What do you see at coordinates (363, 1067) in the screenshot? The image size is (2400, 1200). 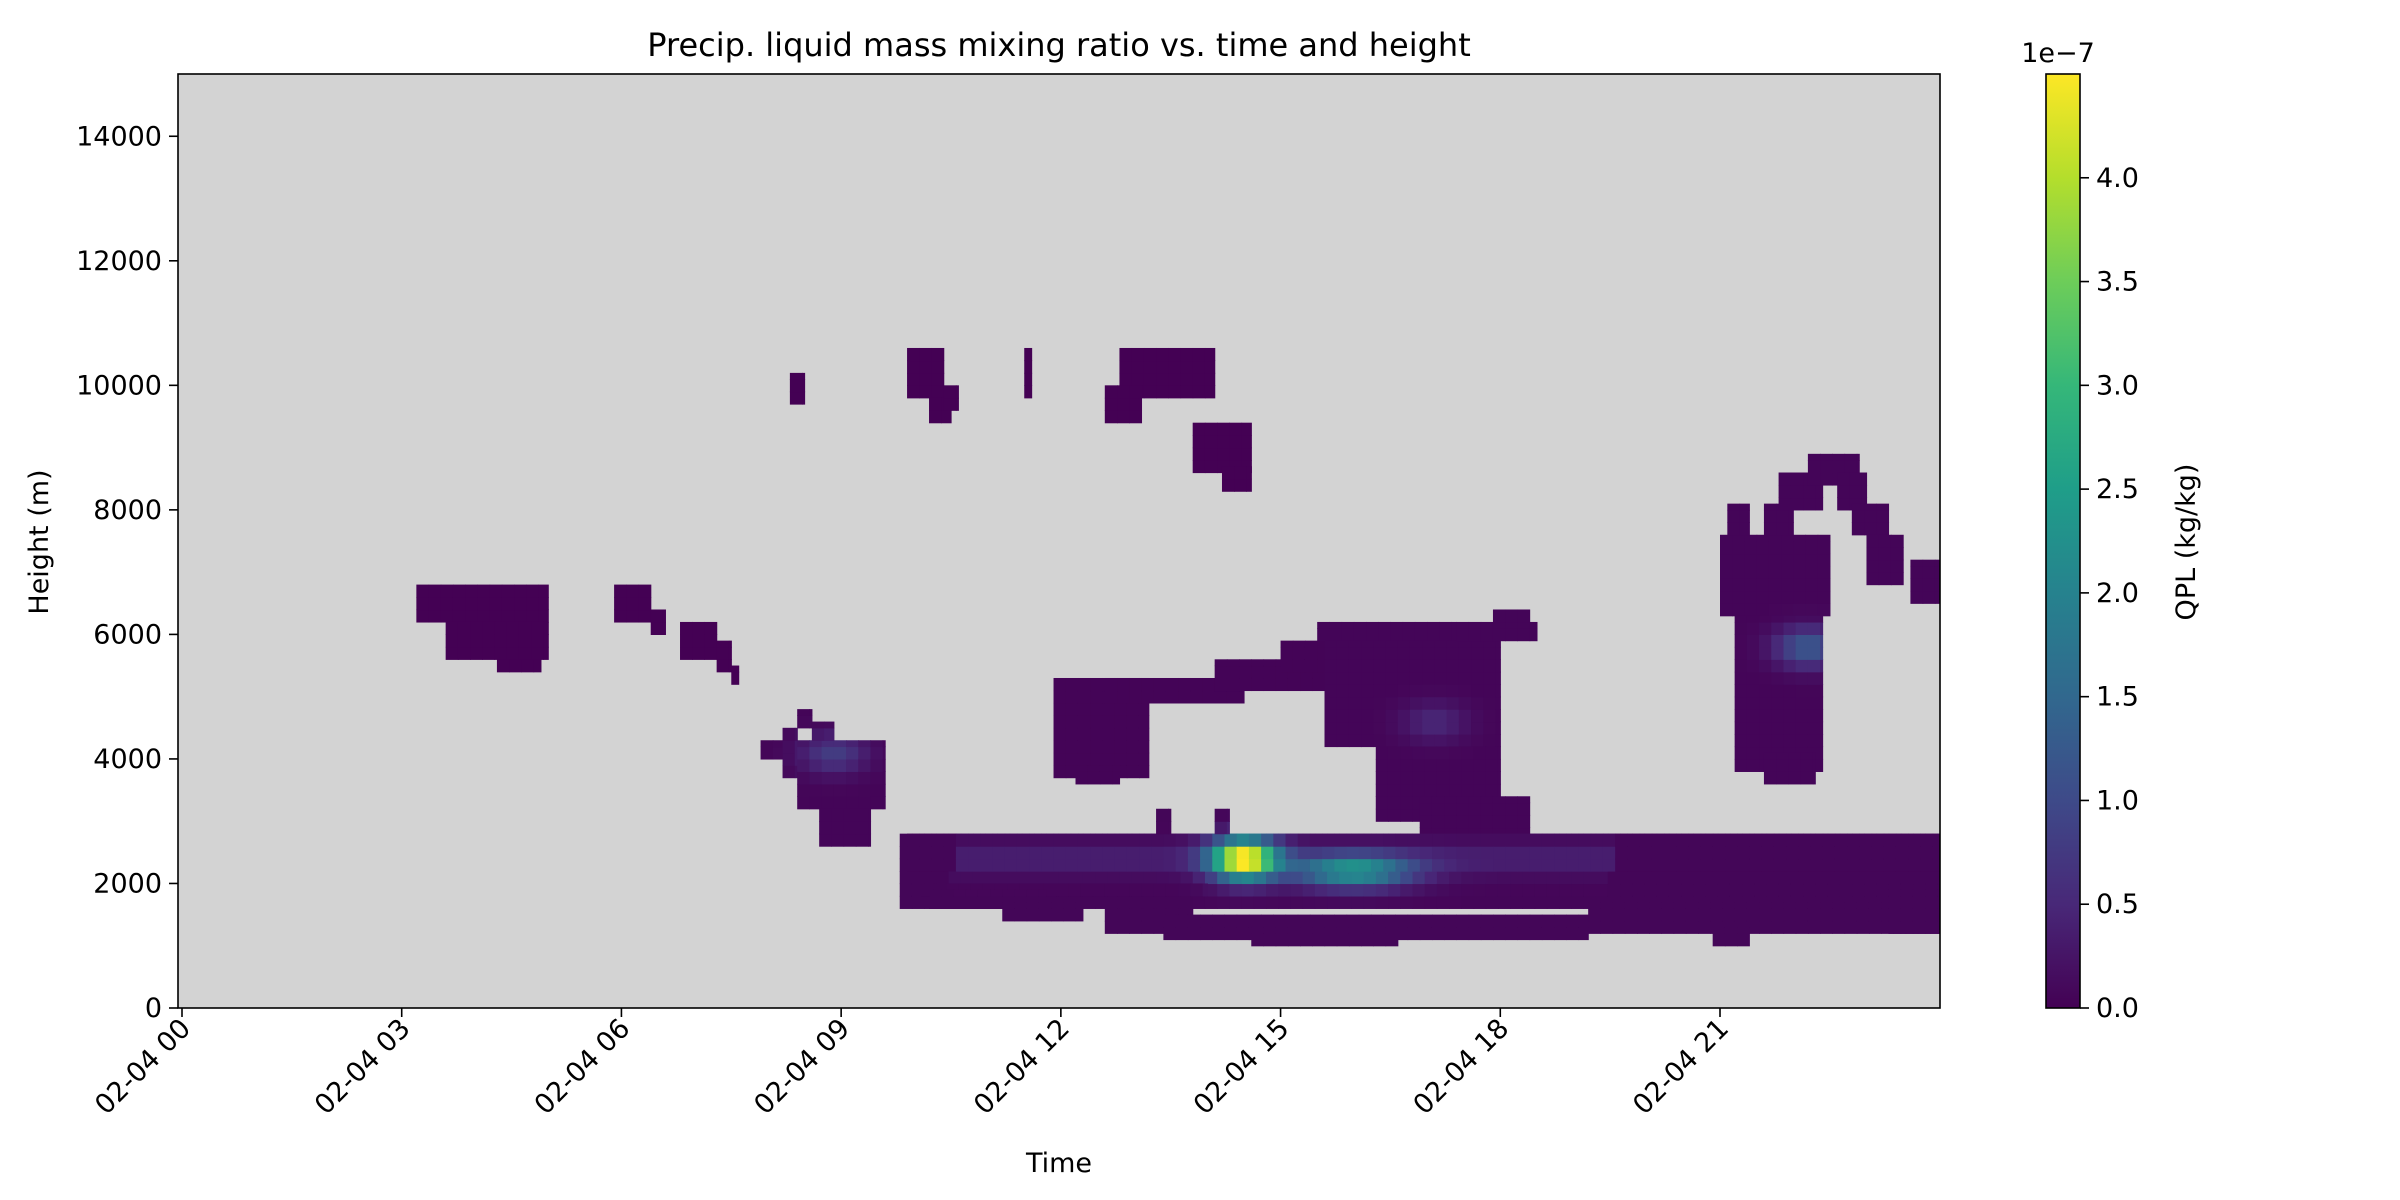 I see `x-tick-label: 02-04 03` at bounding box center [363, 1067].